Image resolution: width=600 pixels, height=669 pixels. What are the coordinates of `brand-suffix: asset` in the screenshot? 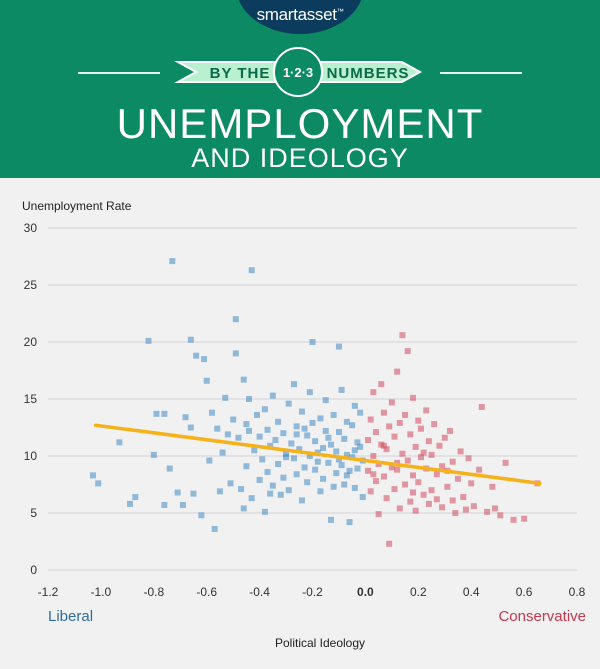 It's located at (317, 14).